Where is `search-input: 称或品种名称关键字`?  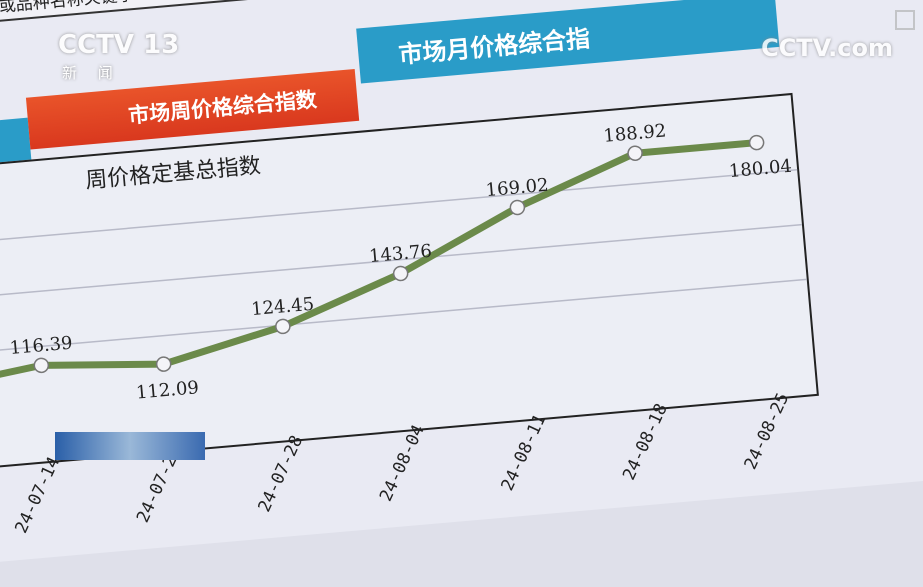
search-input: 称或品种名称关键字 is located at coordinates (169, 13).